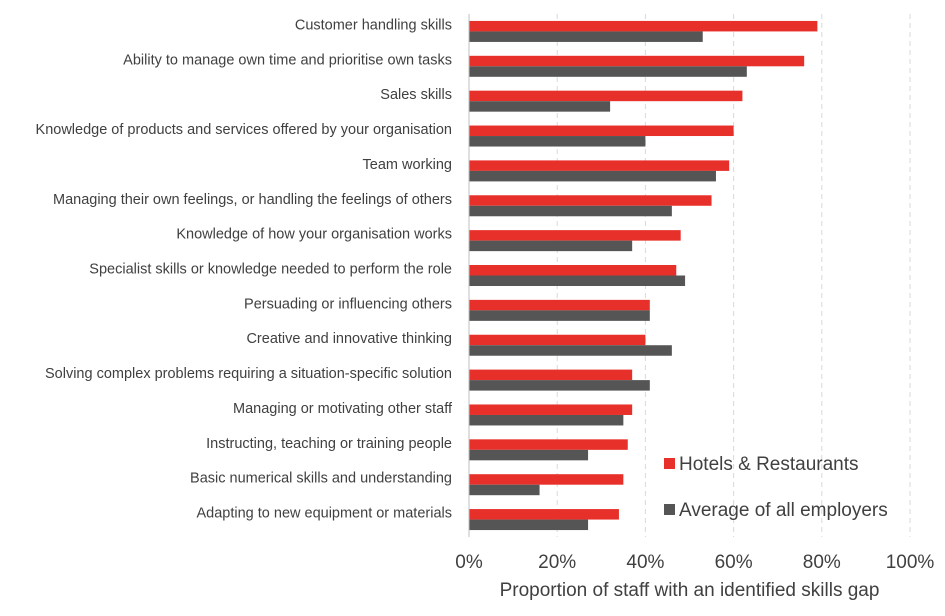 The height and width of the screenshot is (616, 945). Describe the element at coordinates (557, 562) in the screenshot. I see `x-tick-label-20: 20%` at that location.